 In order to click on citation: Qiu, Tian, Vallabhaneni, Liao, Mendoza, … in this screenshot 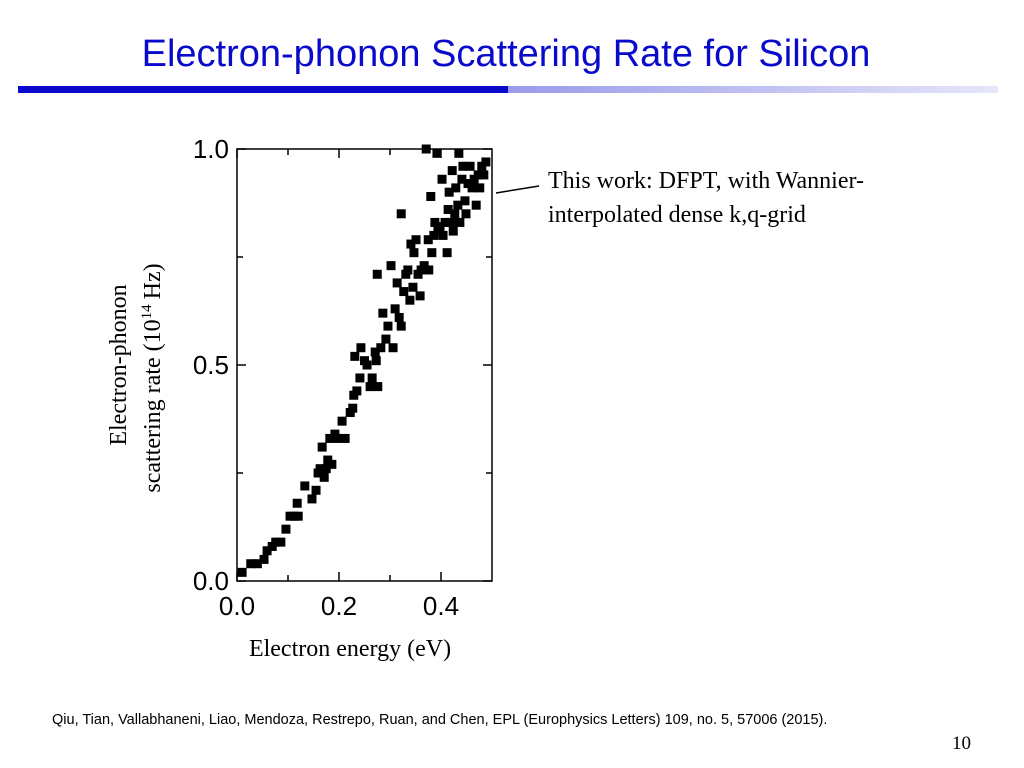, I will do `click(439, 720)`.